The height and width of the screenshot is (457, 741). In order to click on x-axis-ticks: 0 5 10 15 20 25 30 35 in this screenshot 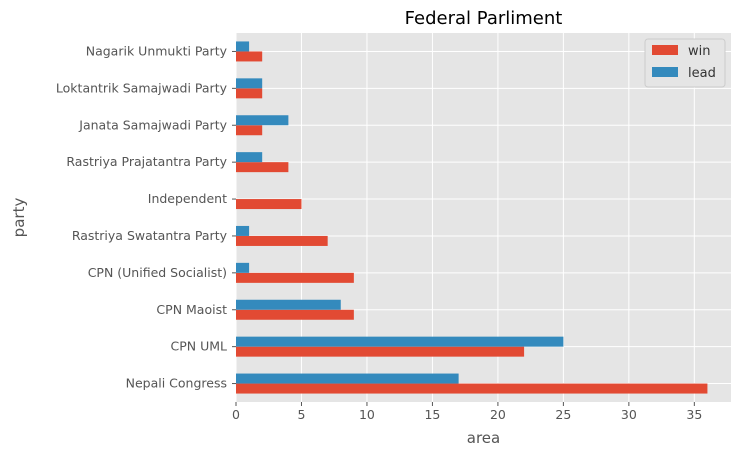, I will do `click(467, 412)`.